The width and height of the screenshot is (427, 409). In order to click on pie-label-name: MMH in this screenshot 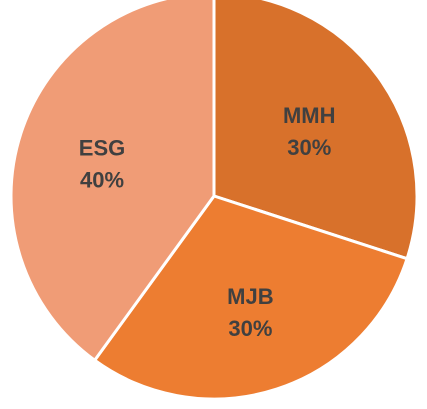, I will do `click(309, 115)`.